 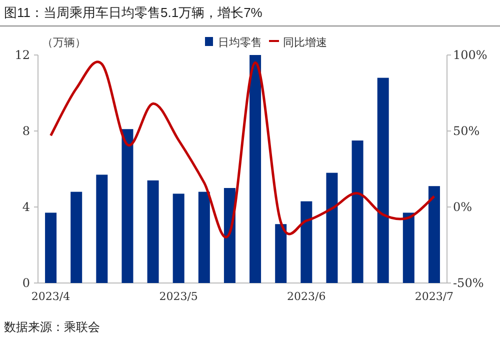 What do you see at coordinates (26, 207) in the screenshot?
I see `y-tick-label: 4` at bounding box center [26, 207].